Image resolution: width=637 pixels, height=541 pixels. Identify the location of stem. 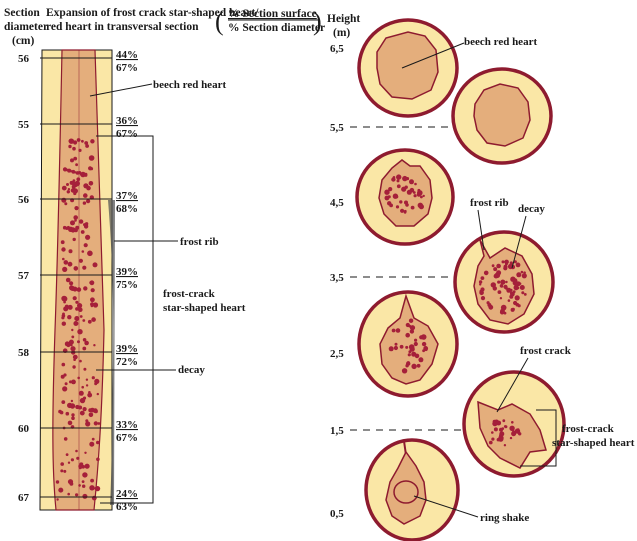
(77, 280).